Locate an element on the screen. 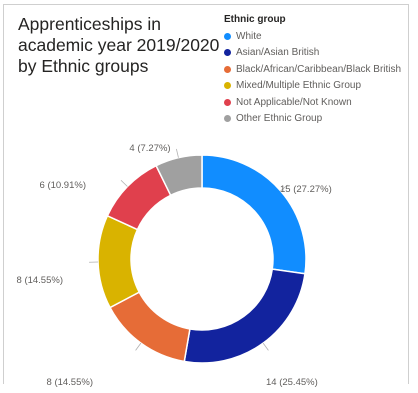 This screenshot has width=418, height=393. legend-item: Black/African/Caribbean/Black British is located at coordinates (319, 69).